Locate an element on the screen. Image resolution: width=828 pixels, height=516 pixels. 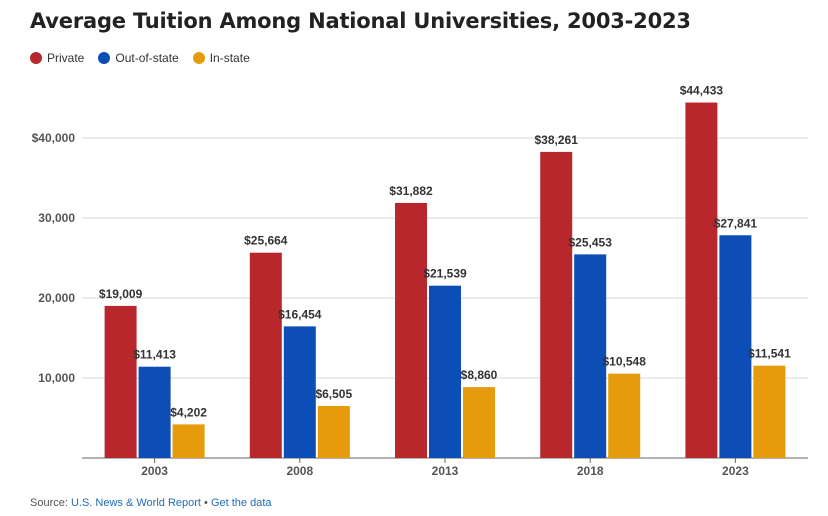
y-tick-label: 20,000 is located at coordinates (56, 298).